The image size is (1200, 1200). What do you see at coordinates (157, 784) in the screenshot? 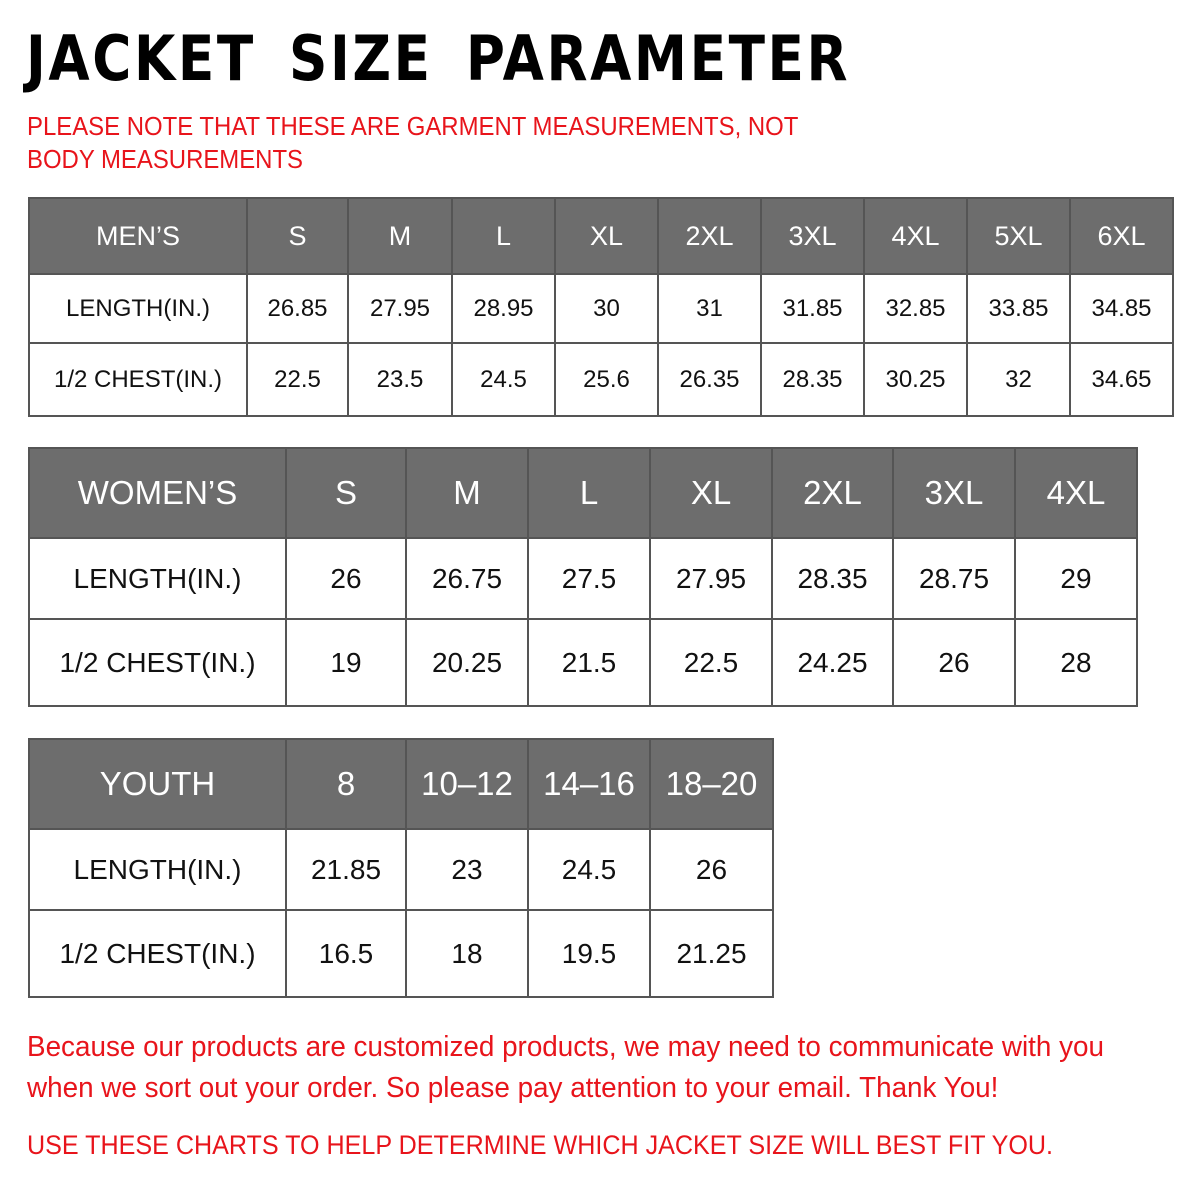
I see `category-header: YOUTH` at bounding box center [157, 784].